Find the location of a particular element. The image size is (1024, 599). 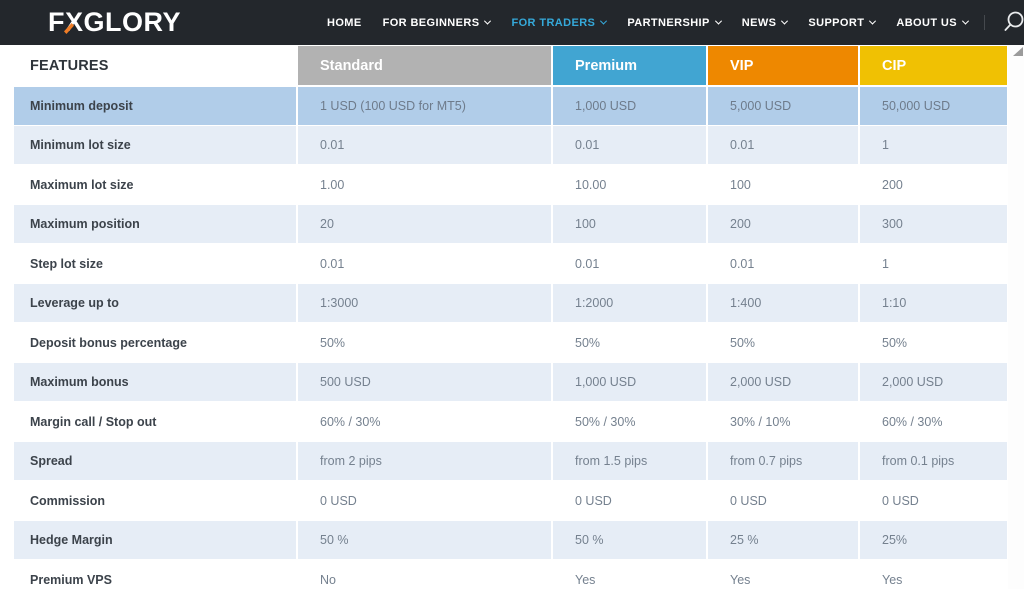

value-cell-standard-spread: from 2 pips is located at coordinates (424, 461).